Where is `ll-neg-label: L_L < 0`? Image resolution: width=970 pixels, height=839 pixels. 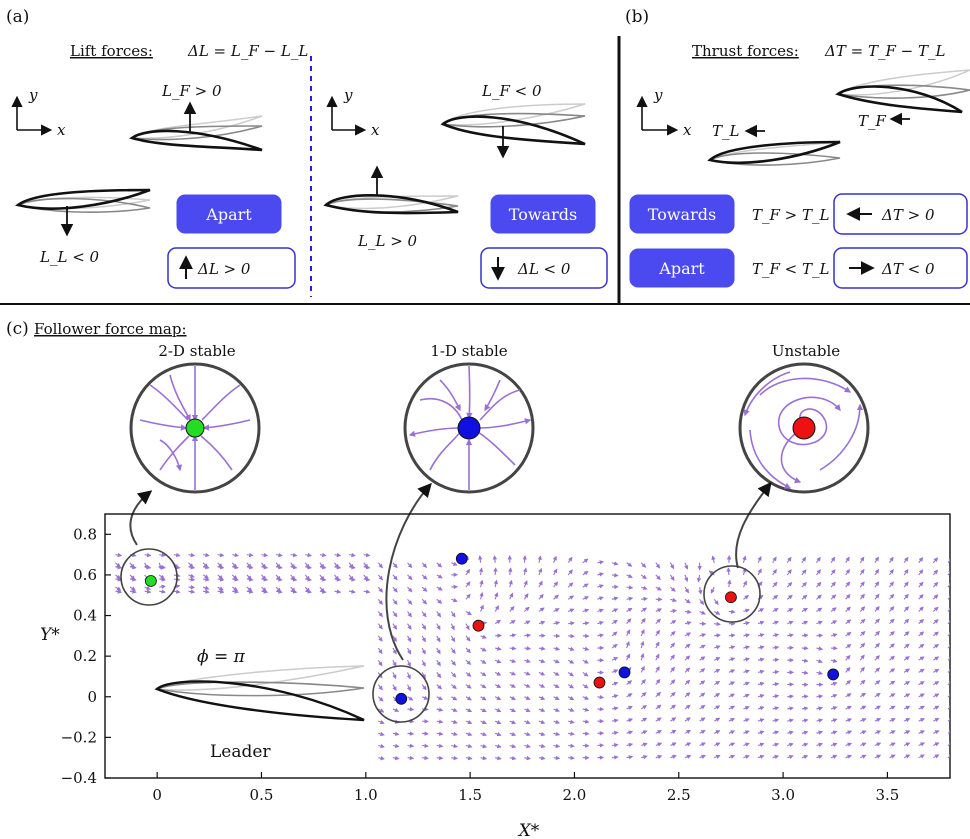 ll-neg-label: L_L < 0 is located at coordinates (69, 257).